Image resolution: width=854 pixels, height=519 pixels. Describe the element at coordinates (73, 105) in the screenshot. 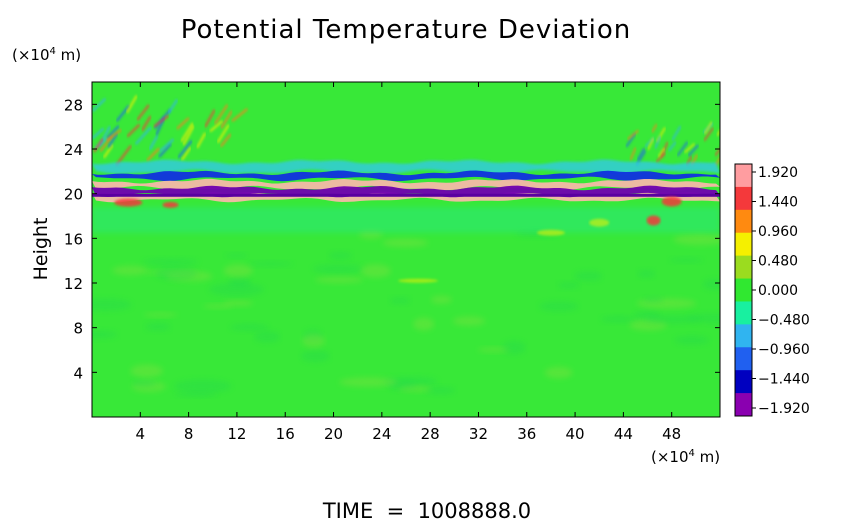

I see `y-tick-label: 28` at that location.